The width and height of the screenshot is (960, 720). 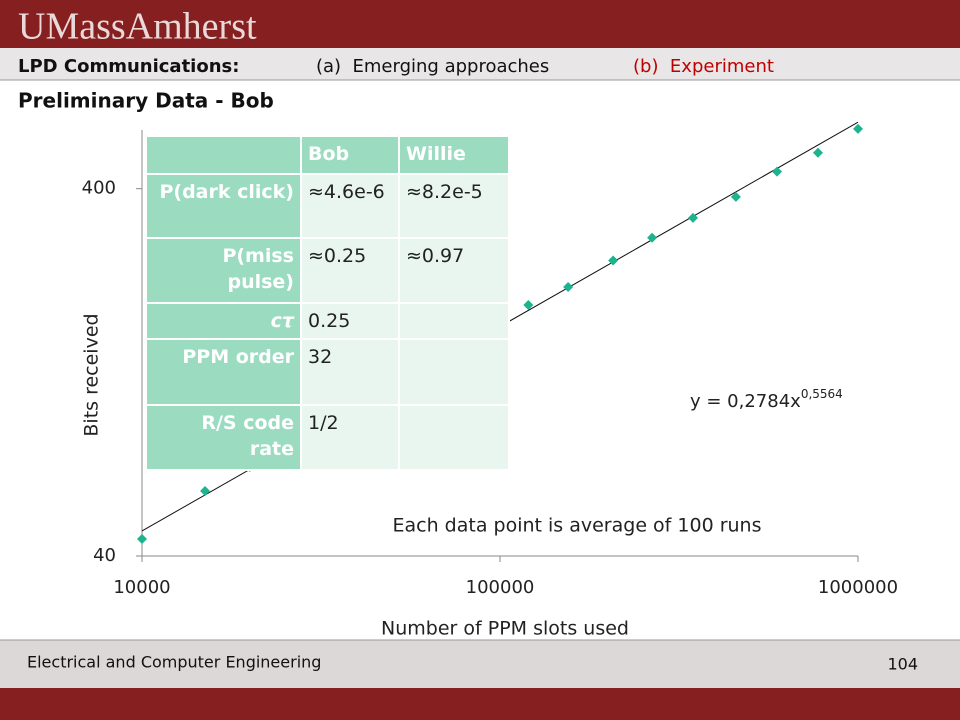 I want to click on table-cell: 1/2, so click(x=350, y=437).